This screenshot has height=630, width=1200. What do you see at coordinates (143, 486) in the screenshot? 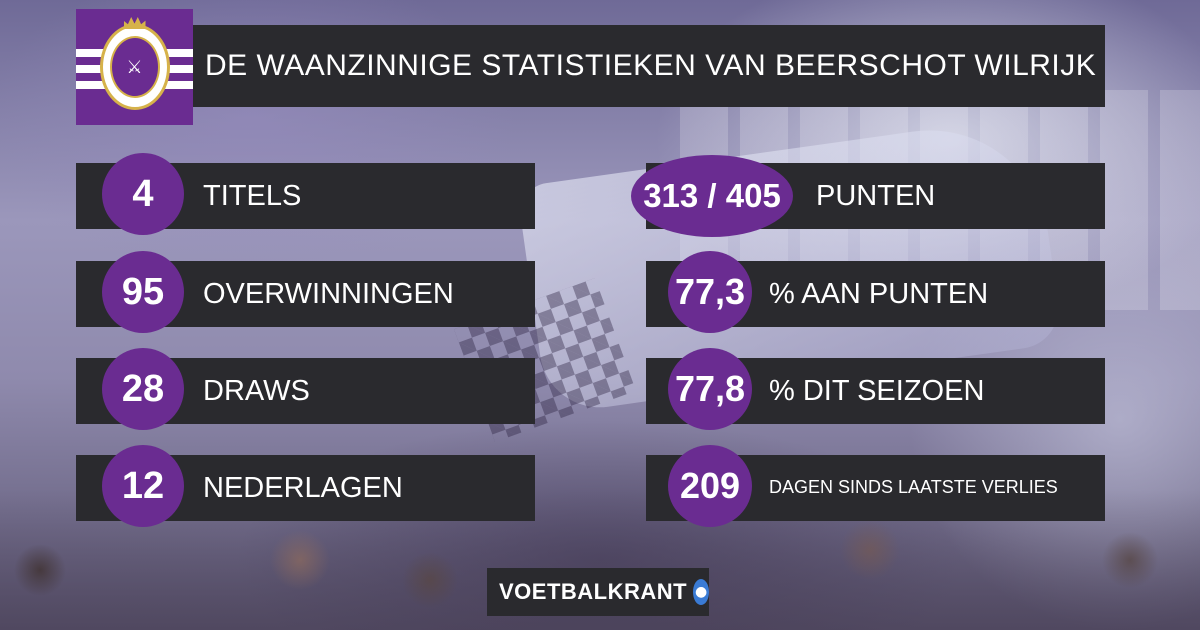
I see `stat-value-nederlagen: 12` at bounding box center [143, 486].